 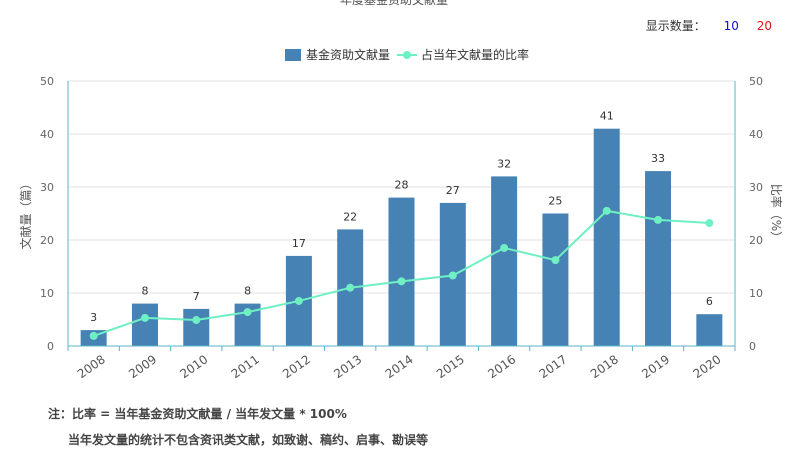 I want to click on bar-value-label: 6, so click(x=709, y=301).